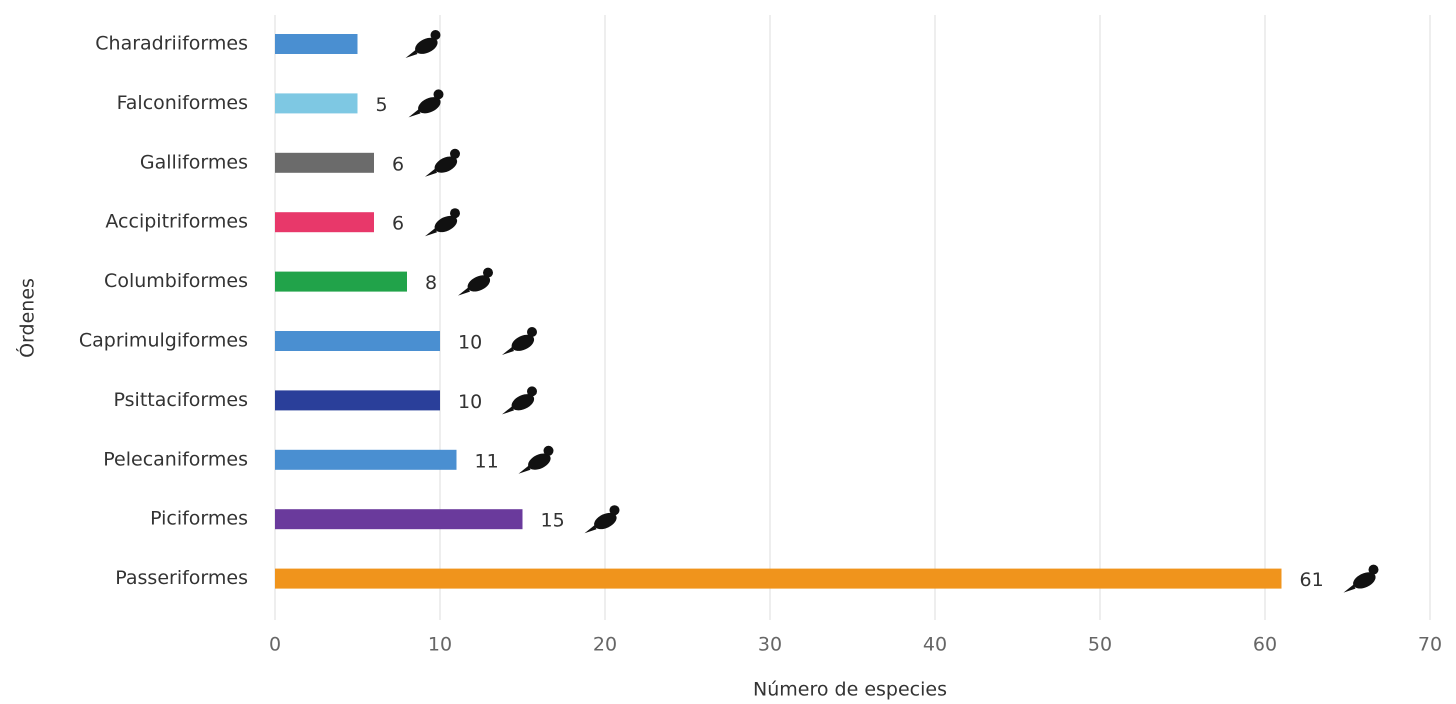 The image size is (1456, 704). Describe the element at coordinates (194, 162) in the screenshot. I see `y-tick-label: Galliformes` at that location.